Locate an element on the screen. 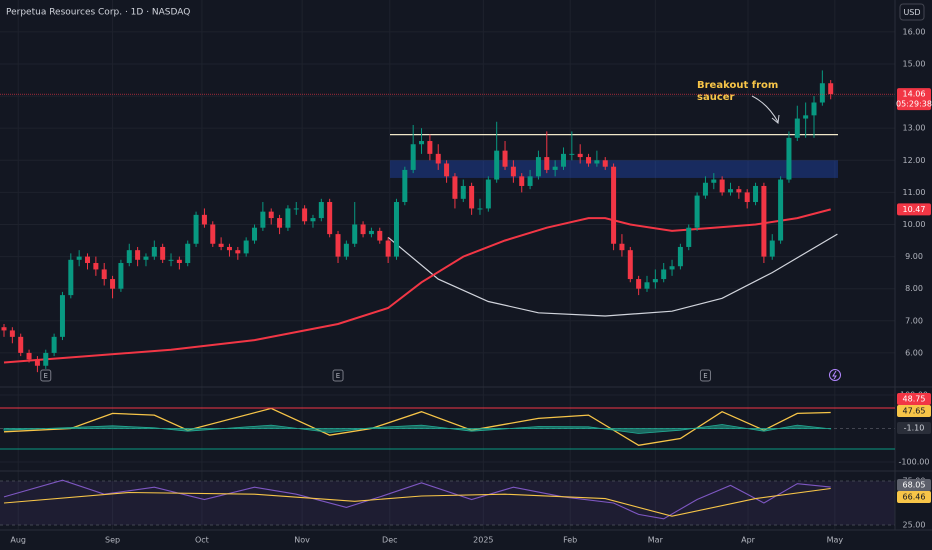  y-tick-label: 15.00 is located at coordinates (914, 63).